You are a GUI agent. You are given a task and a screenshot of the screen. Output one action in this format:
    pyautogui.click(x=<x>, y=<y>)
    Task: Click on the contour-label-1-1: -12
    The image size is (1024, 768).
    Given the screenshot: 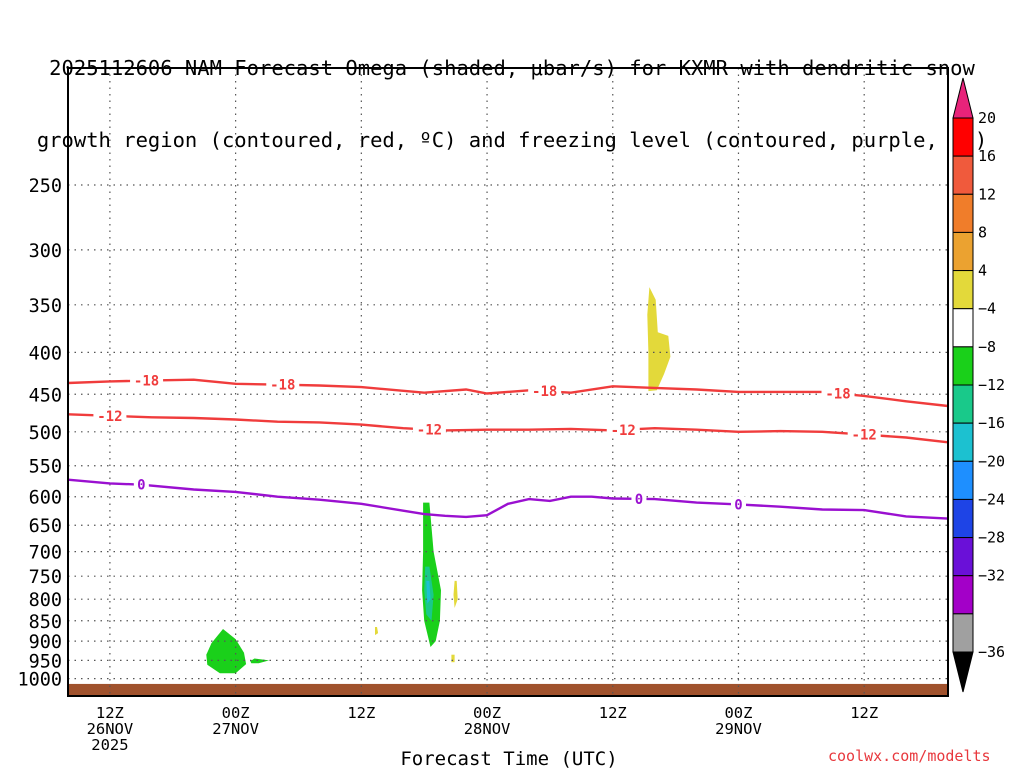 What is the action you would take?
    pyautogui.click(x=429, y=431)
    